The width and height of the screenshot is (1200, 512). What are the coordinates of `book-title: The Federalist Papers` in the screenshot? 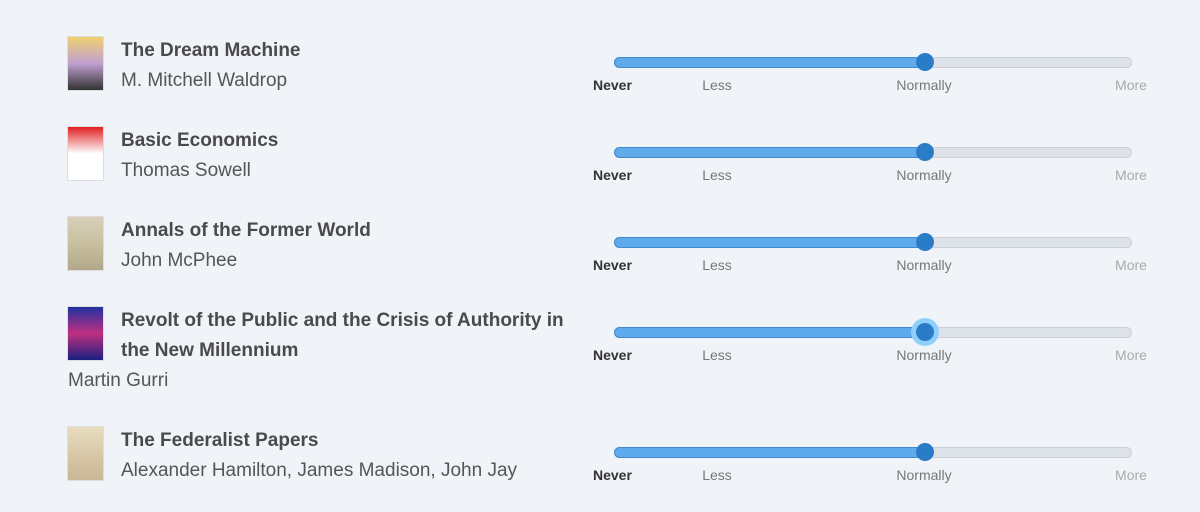 It's located at (220, 440).